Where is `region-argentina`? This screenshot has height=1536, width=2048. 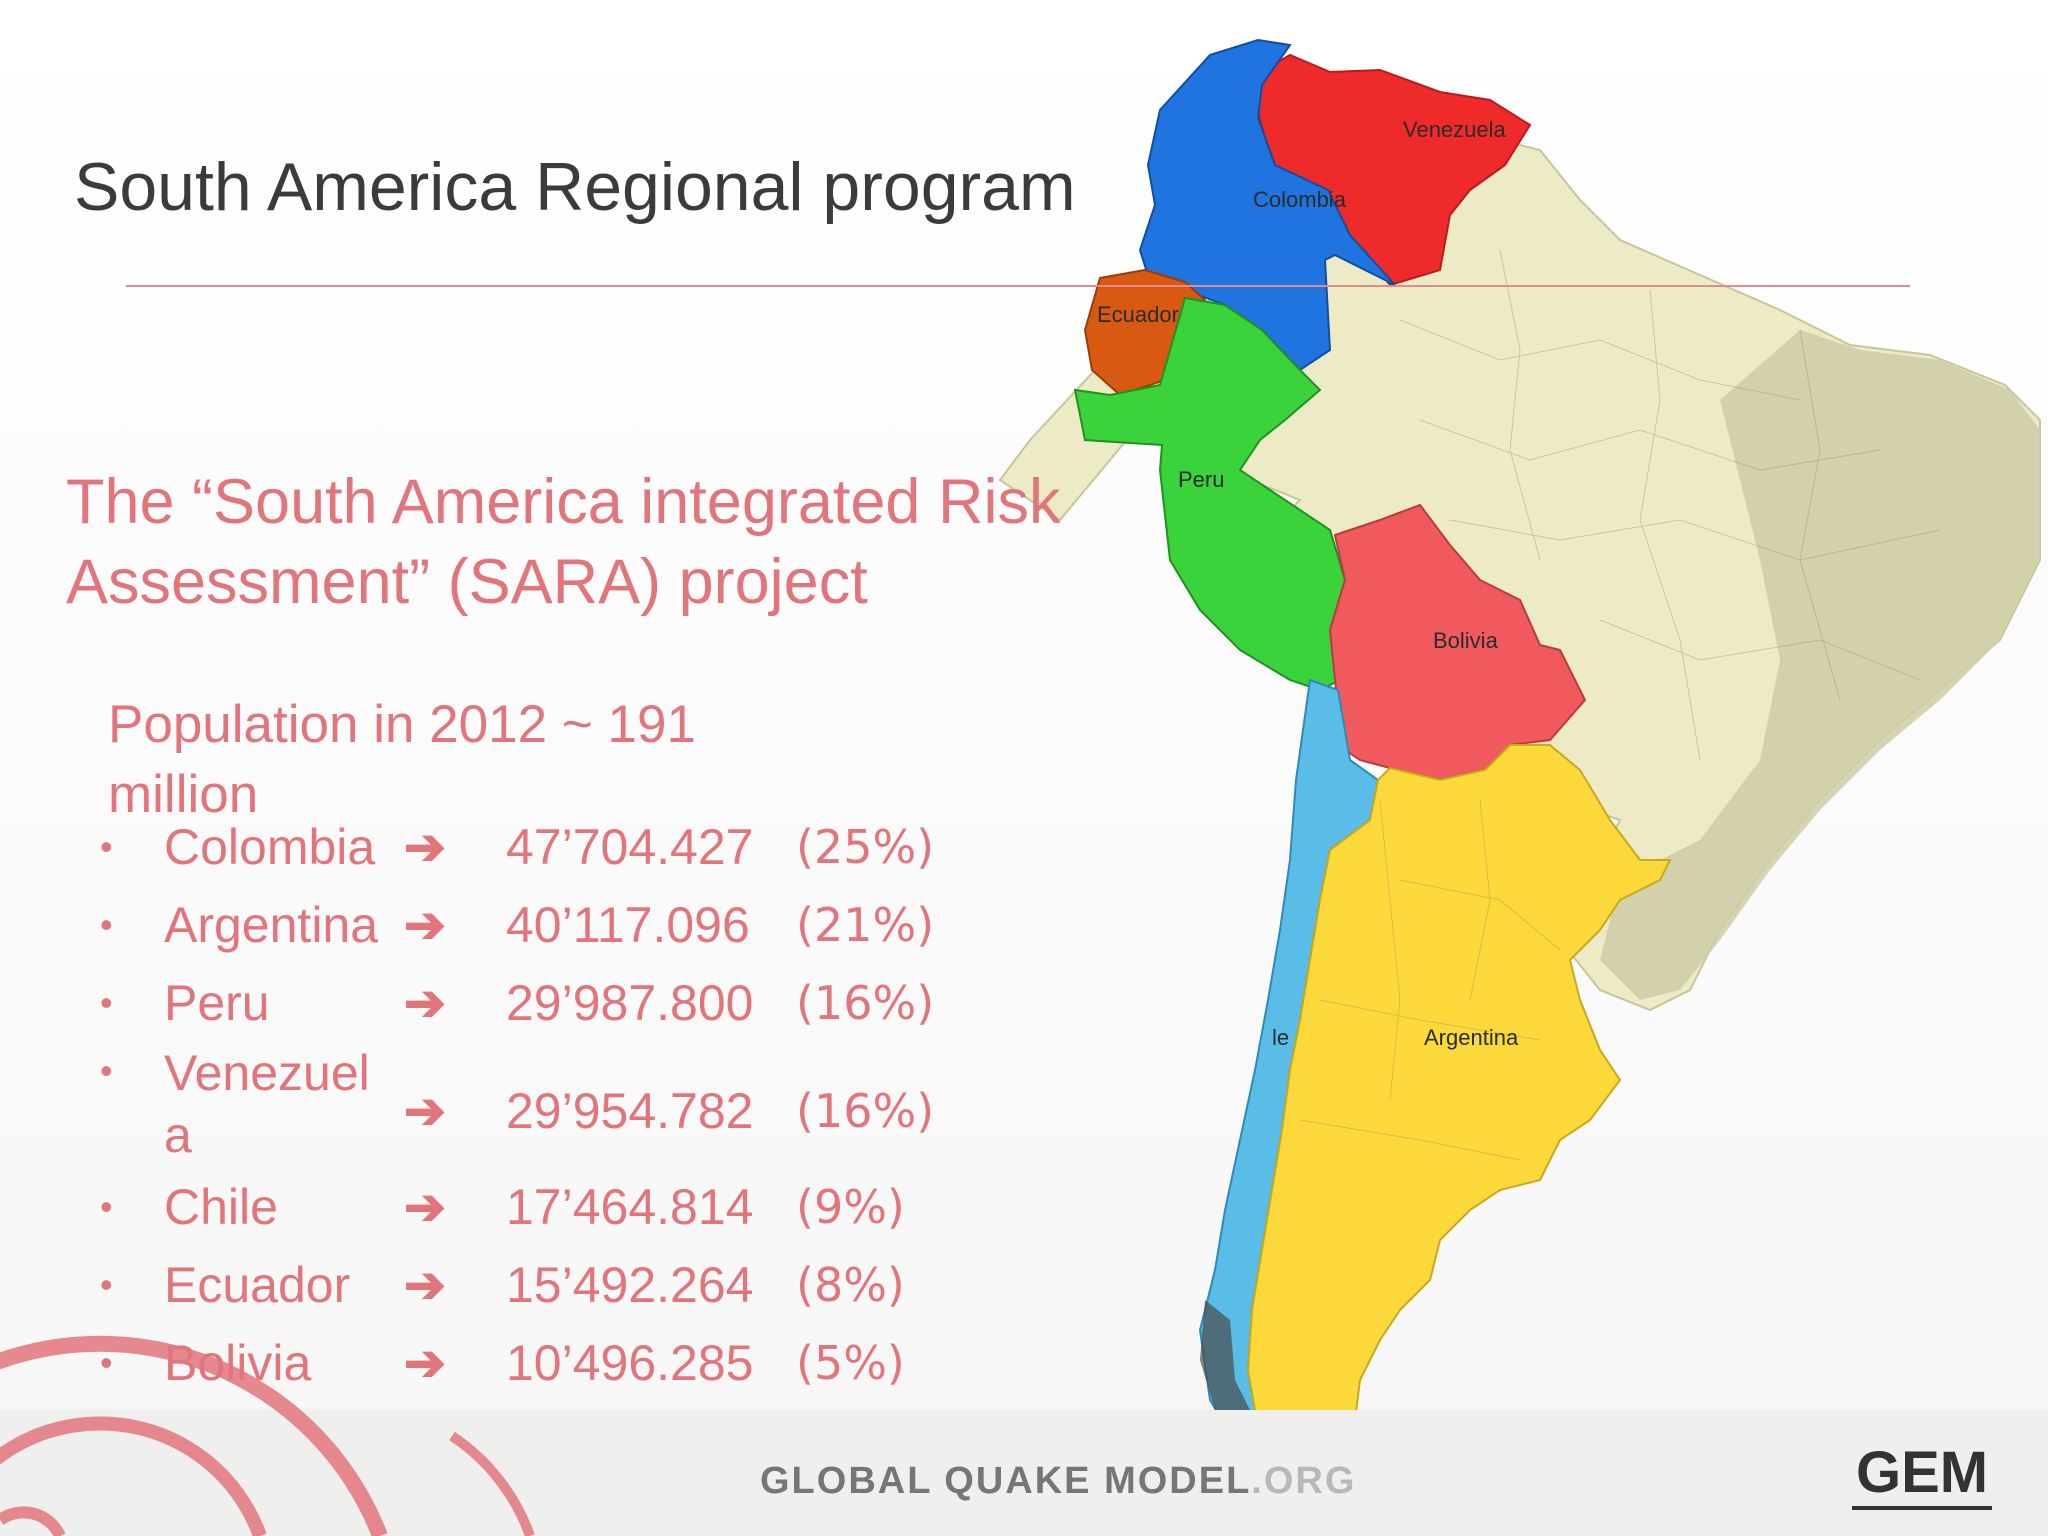 region-argentina is located at coordinates (1459, 1113).